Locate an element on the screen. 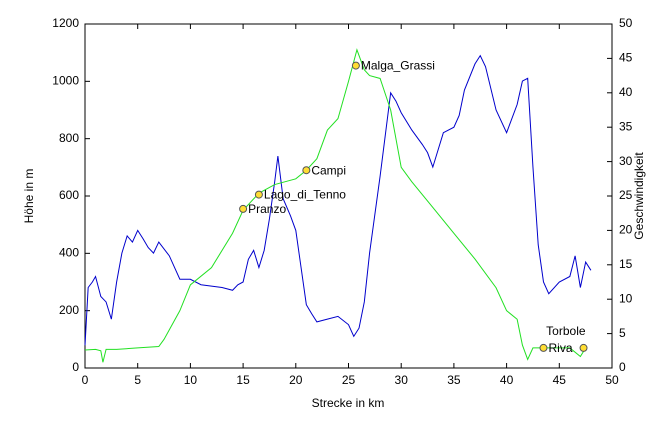 This screenshot has height=427, width=669. y2-tick-label: 20 is located at coordinates (626, 230).